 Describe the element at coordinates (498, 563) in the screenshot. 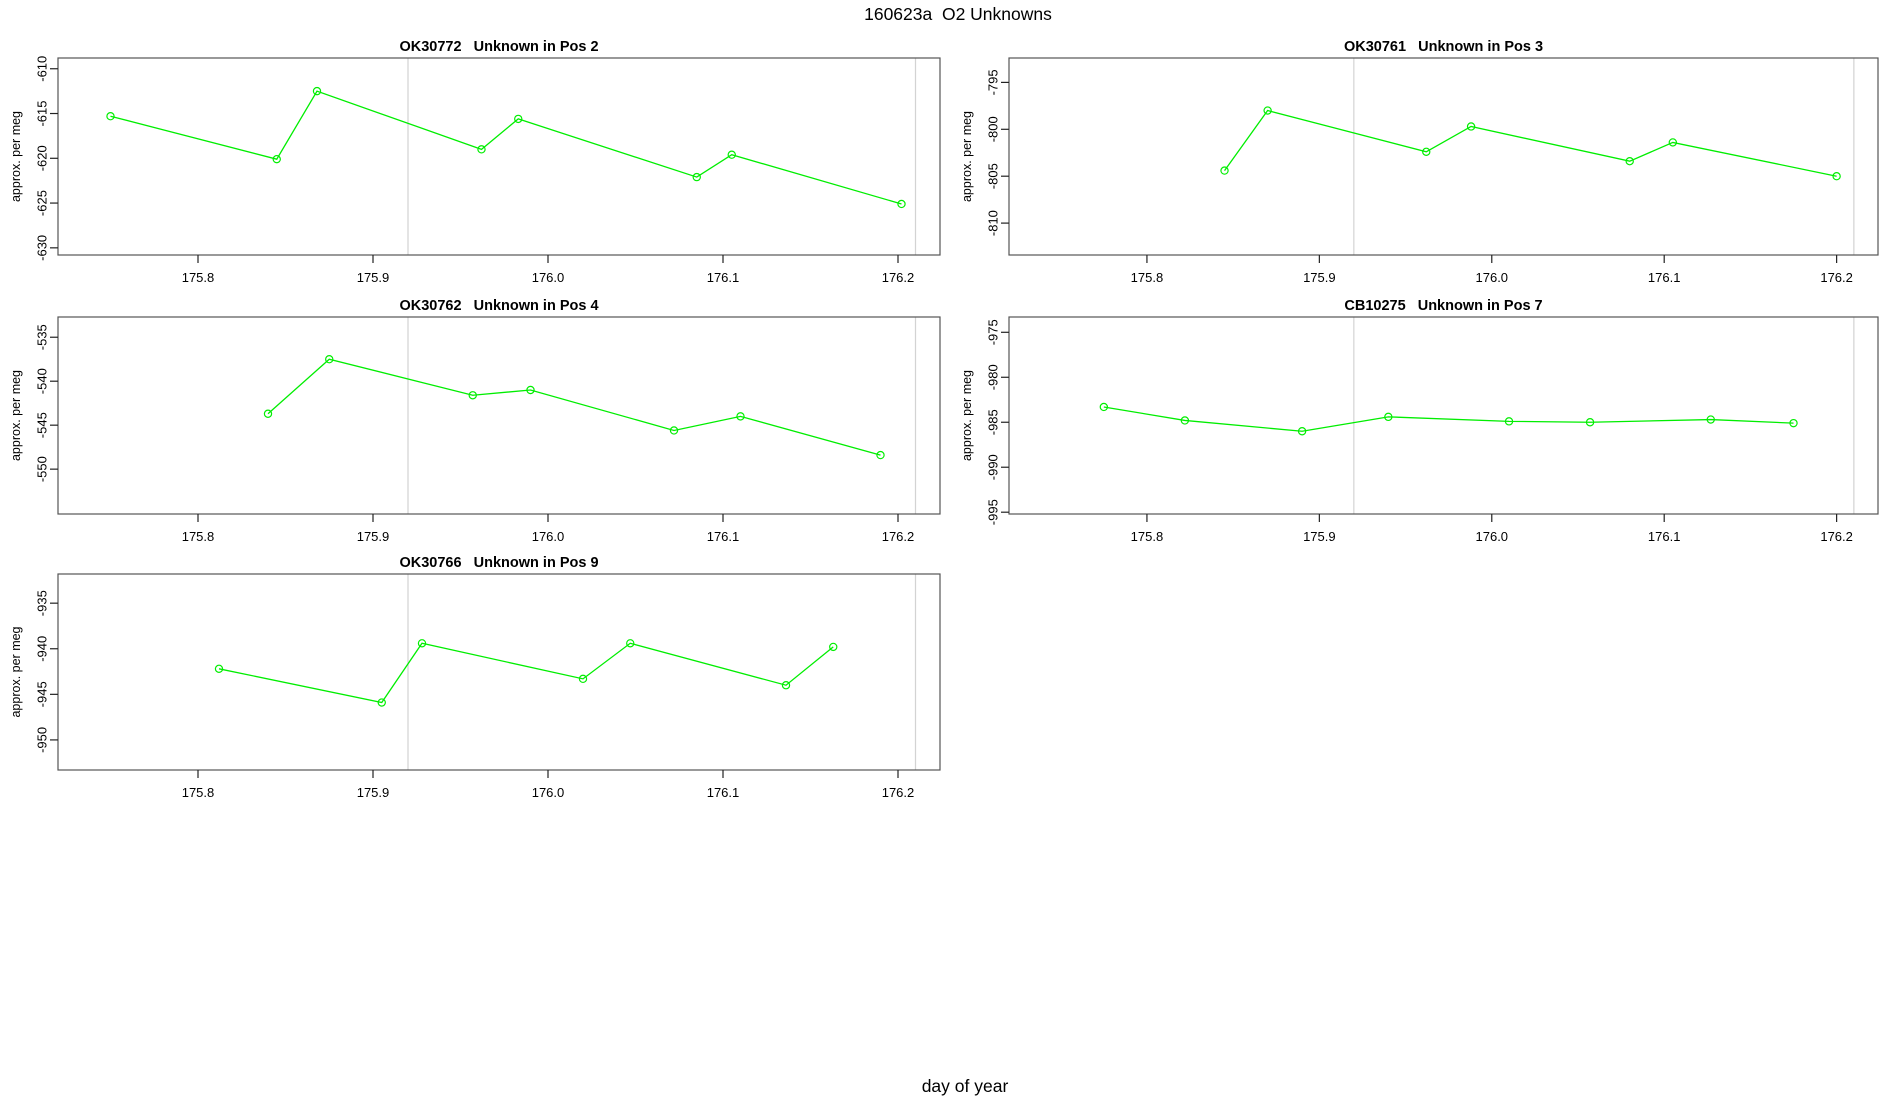

I see `panel-title: OK30766 Unknown in Pos 9` at that location.